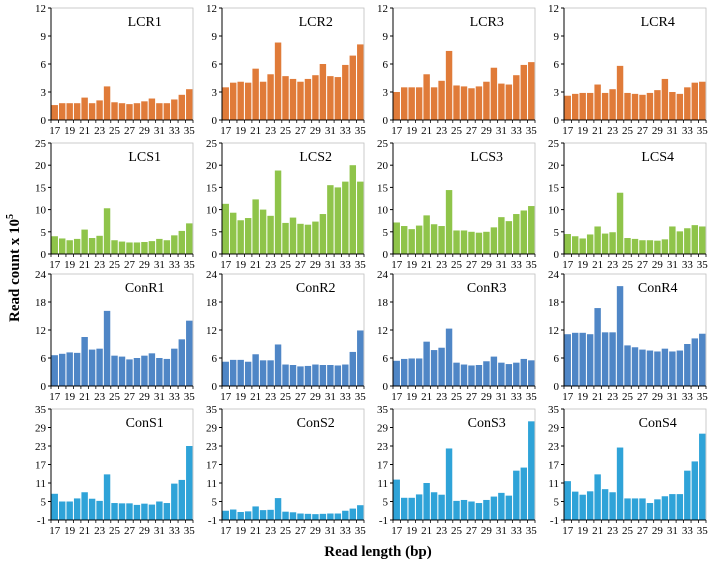  What do you see at coordinates (486, 157) in the screenshot?
I see `panel-title: LCS3` at bounding box center [486, 157].